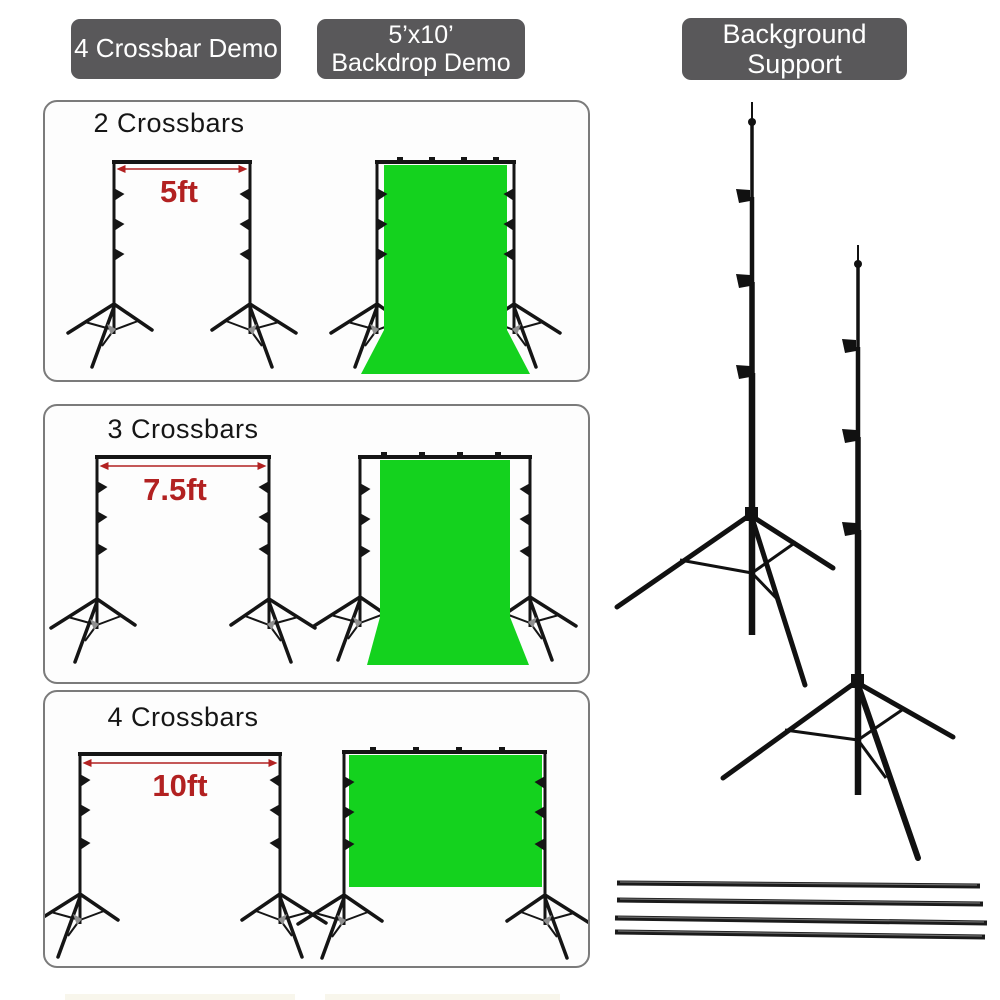 The width and height of the screenshot is (1000, 1000). Describe the element at coordinates (421, 63) in the screenshot. I see `backdrop-demo-label-line2: Backdrop Demo` at that location.